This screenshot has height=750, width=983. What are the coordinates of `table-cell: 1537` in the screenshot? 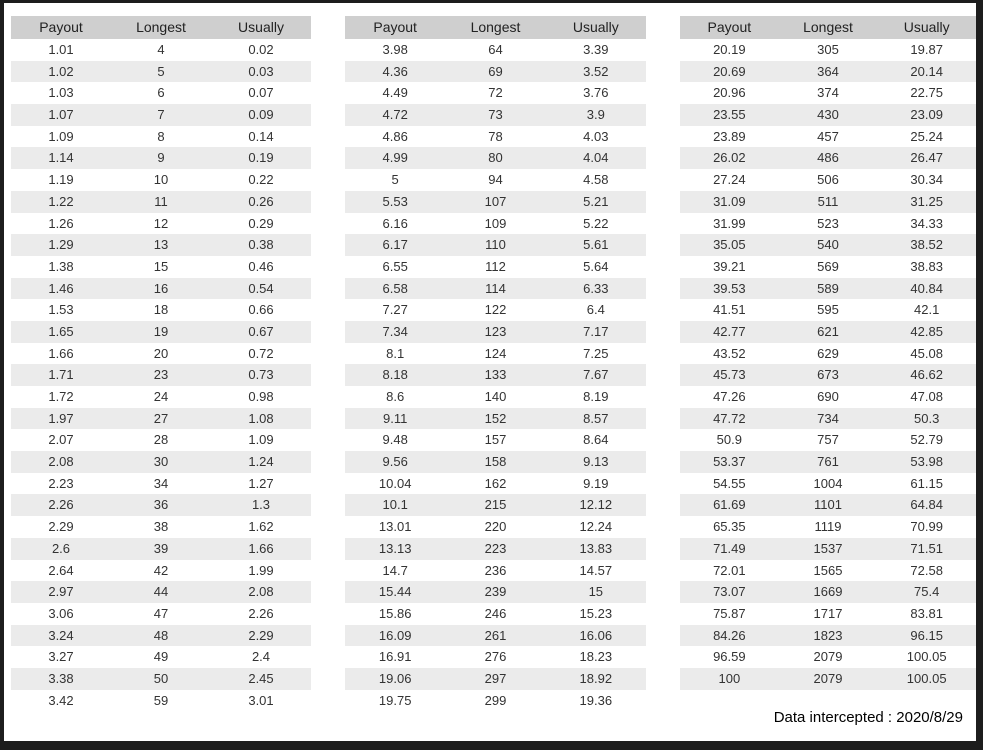 It's located at (828, 548).